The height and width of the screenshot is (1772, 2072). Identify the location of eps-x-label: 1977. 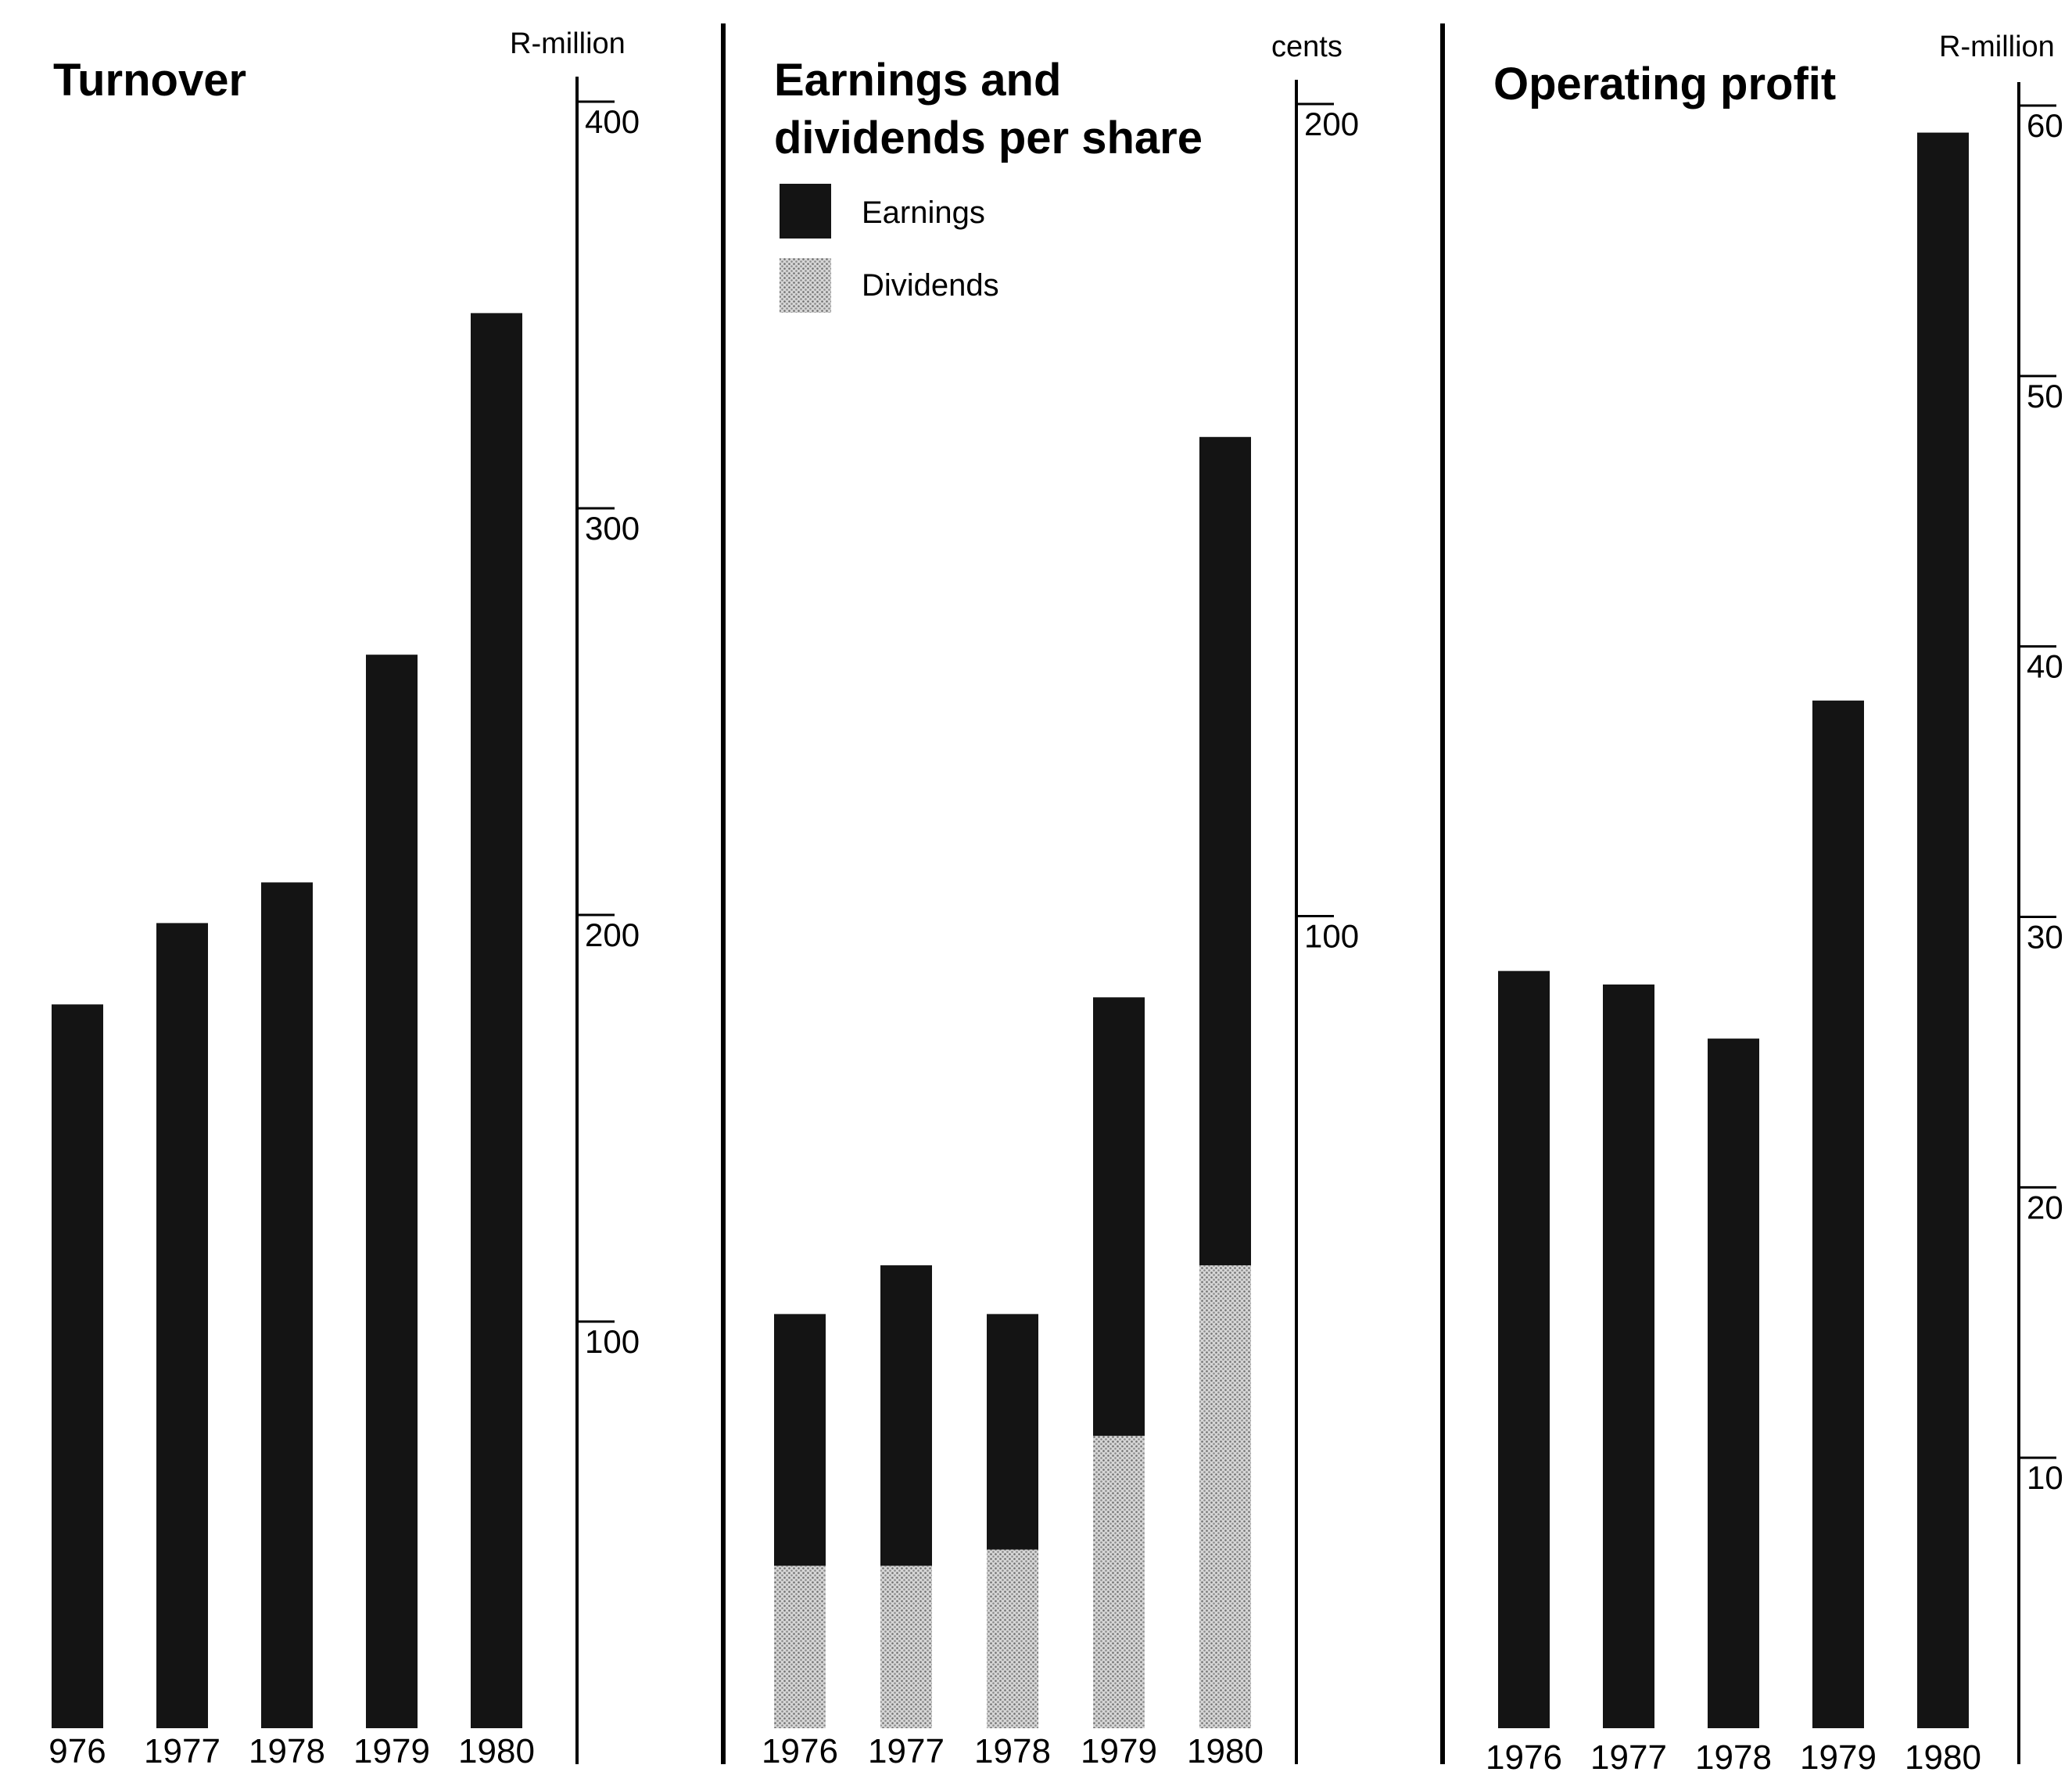
(906, 1751).